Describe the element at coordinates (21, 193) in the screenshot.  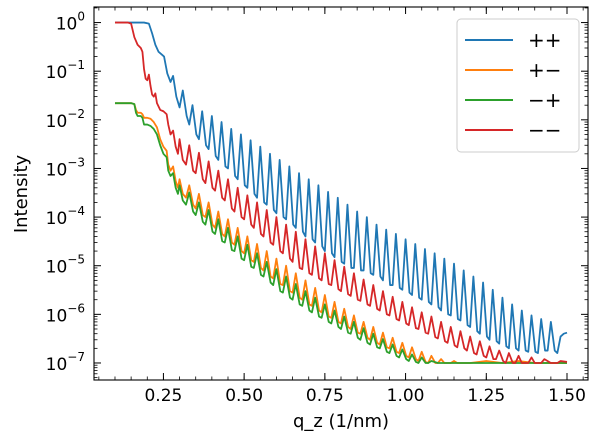
I see `y-axis-label: Intensity` at that location.